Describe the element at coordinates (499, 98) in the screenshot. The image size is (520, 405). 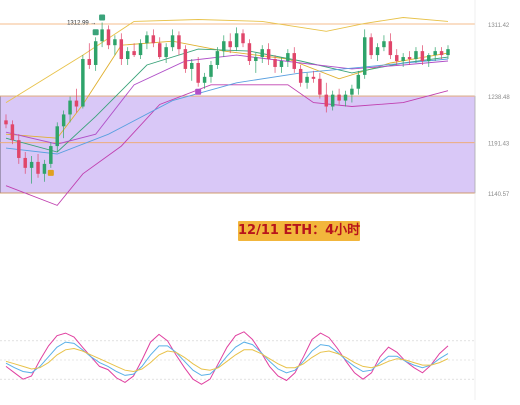
I see `level-label: 1238.48` at that location.